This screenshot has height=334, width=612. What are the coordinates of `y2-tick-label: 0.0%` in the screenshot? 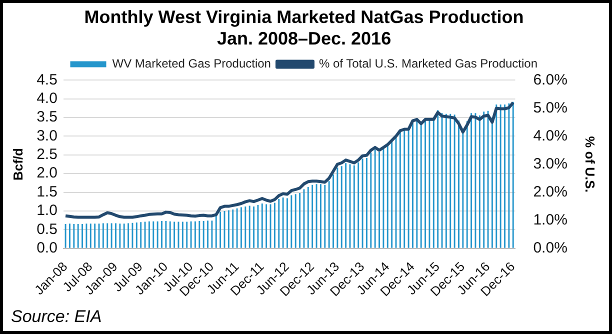 It's located at (550, 247).